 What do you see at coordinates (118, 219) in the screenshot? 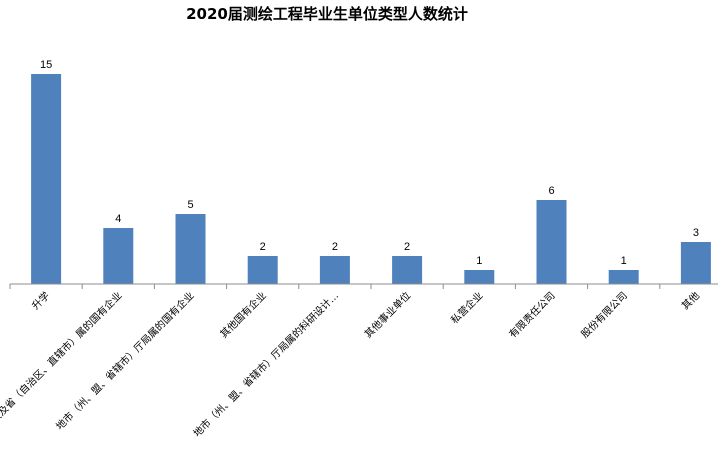
I see `data-label: 4` at bounding box center [118, 219].